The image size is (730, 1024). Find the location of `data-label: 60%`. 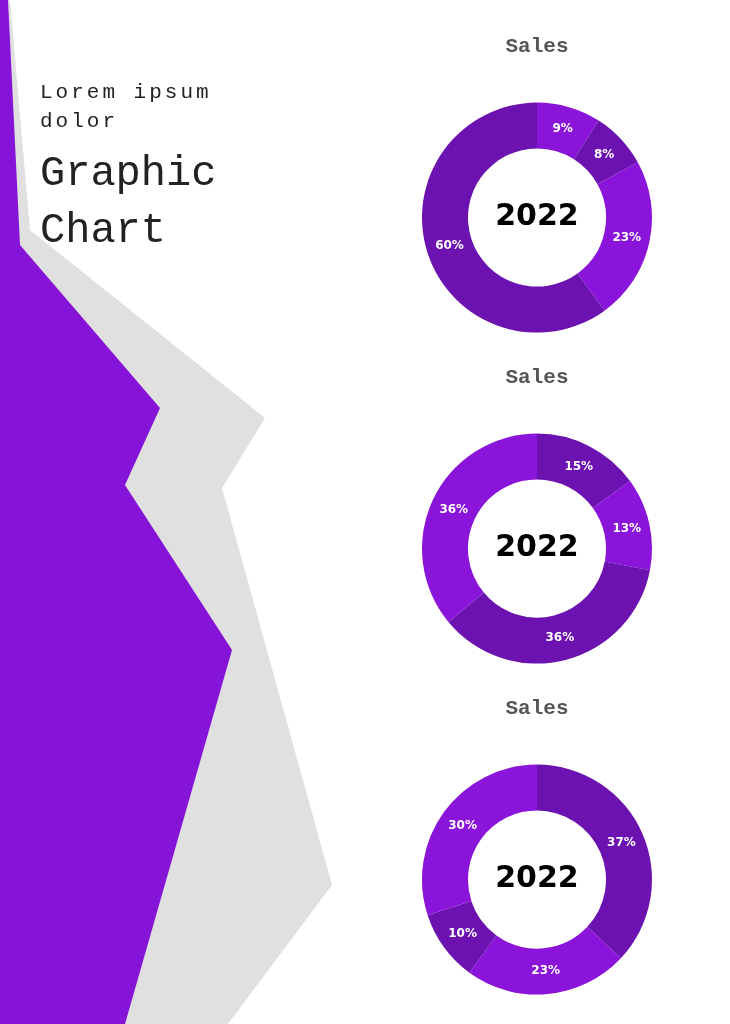

data-label: 60% is located at coordinates (449, 245).